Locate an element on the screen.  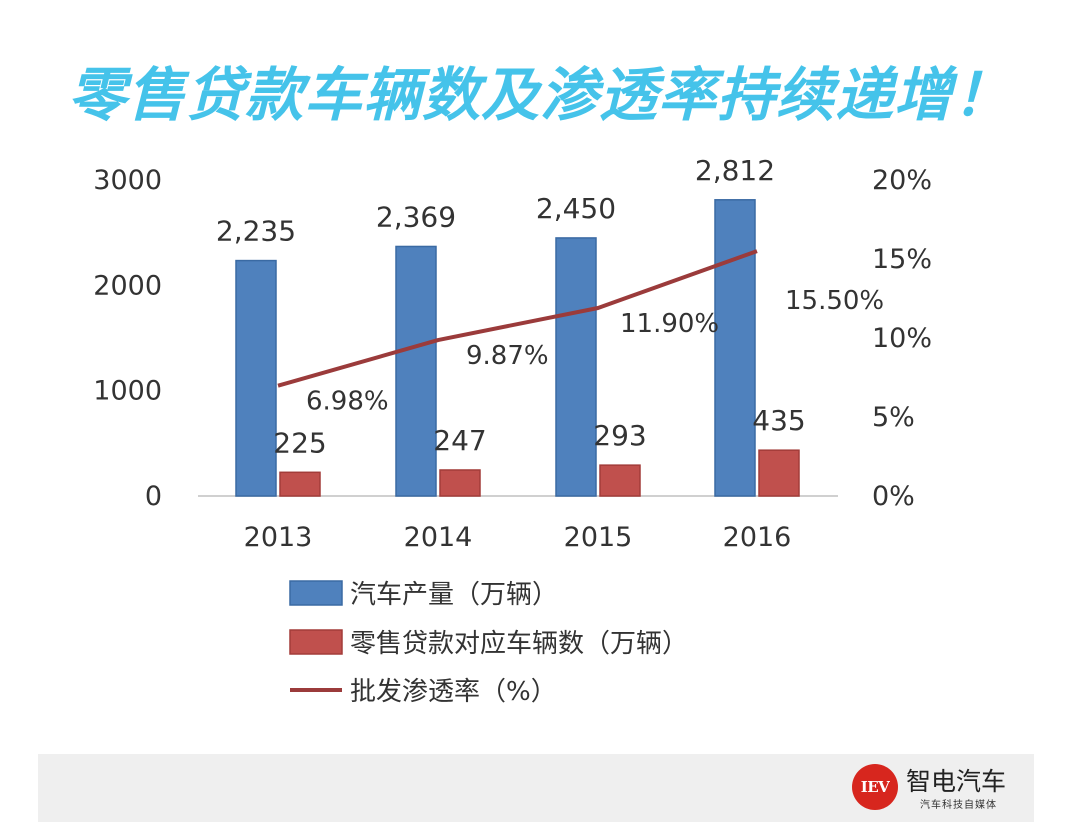
penetration-rate-label: 15.50% is located at coordinates (834, 301).